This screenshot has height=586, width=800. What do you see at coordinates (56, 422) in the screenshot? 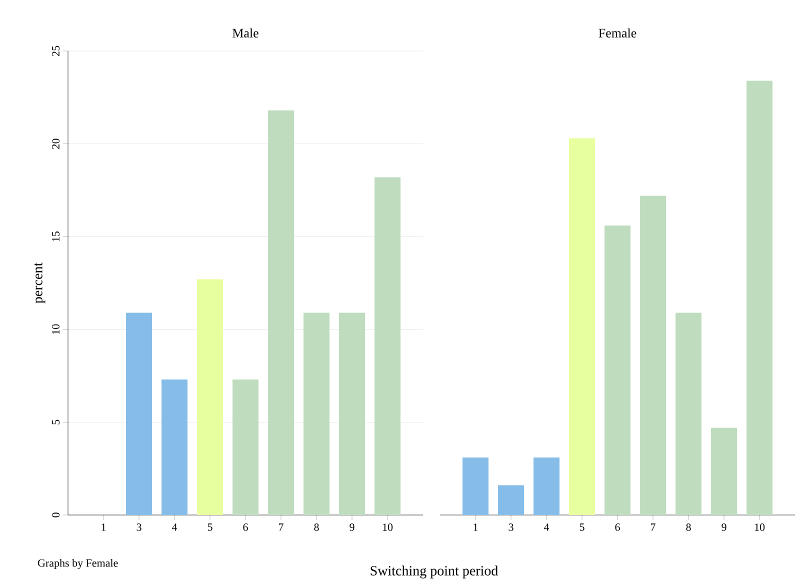
I see `y-tick-label: 5` at bounding box center [56, 422].